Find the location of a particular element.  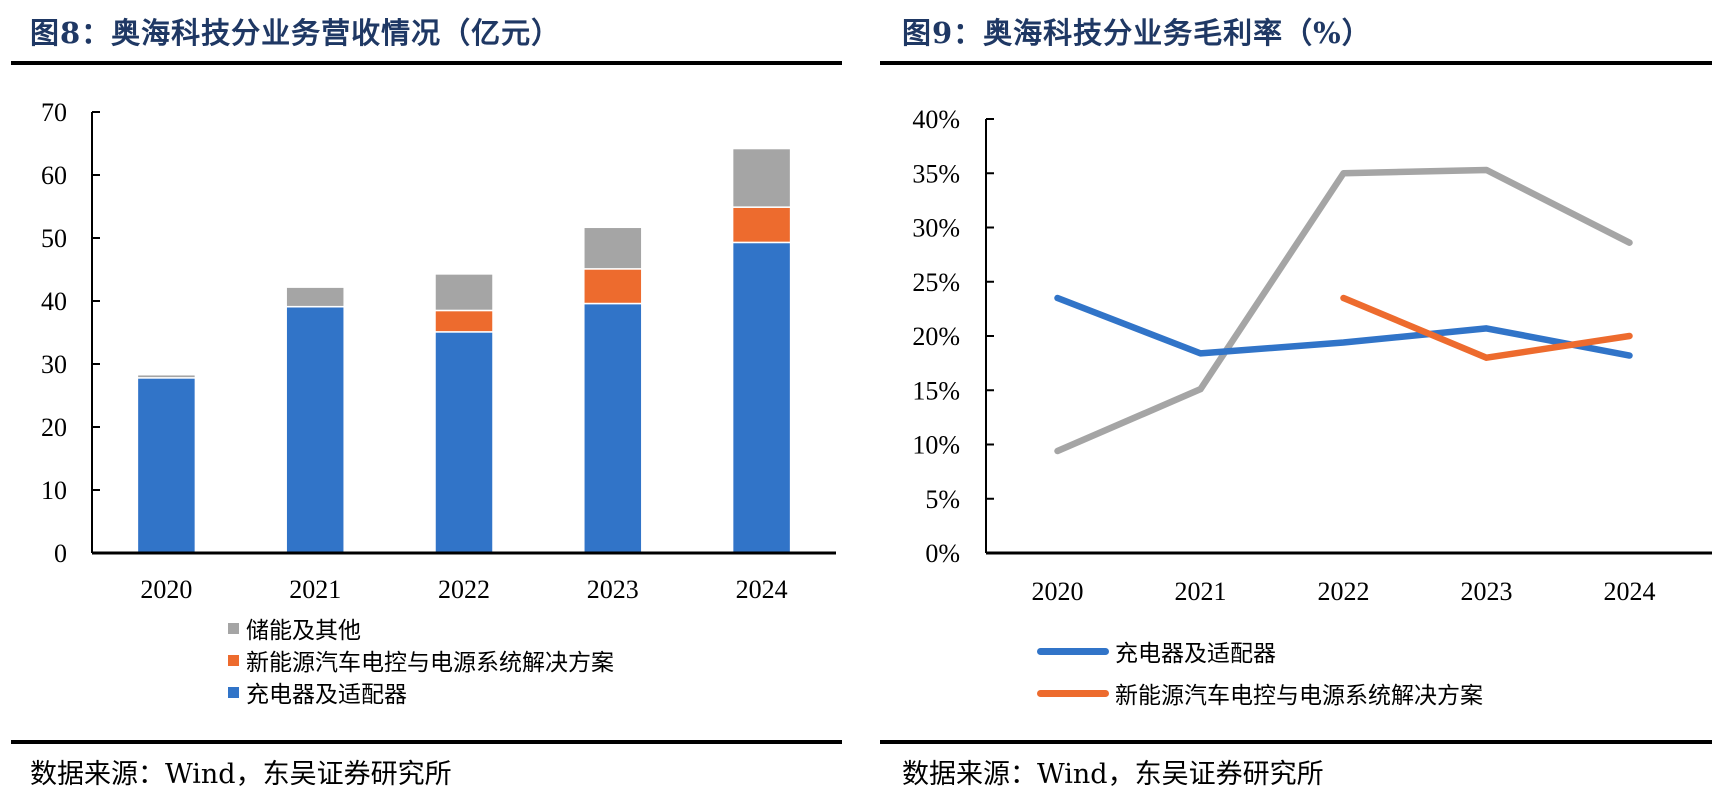

y-tick-label: 40 is located at coordinates (54, 301).